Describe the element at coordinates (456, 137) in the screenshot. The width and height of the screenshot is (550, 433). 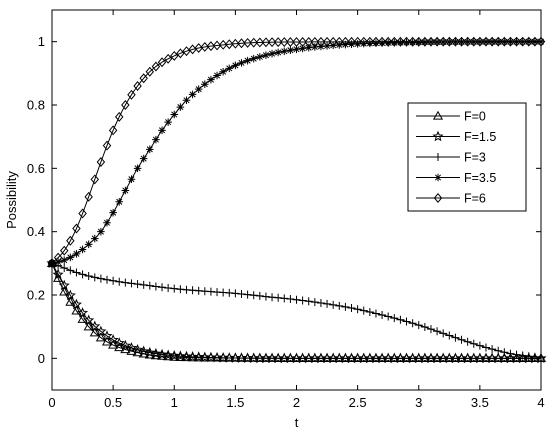
I see `legend-entry: F=1.5` at that location.